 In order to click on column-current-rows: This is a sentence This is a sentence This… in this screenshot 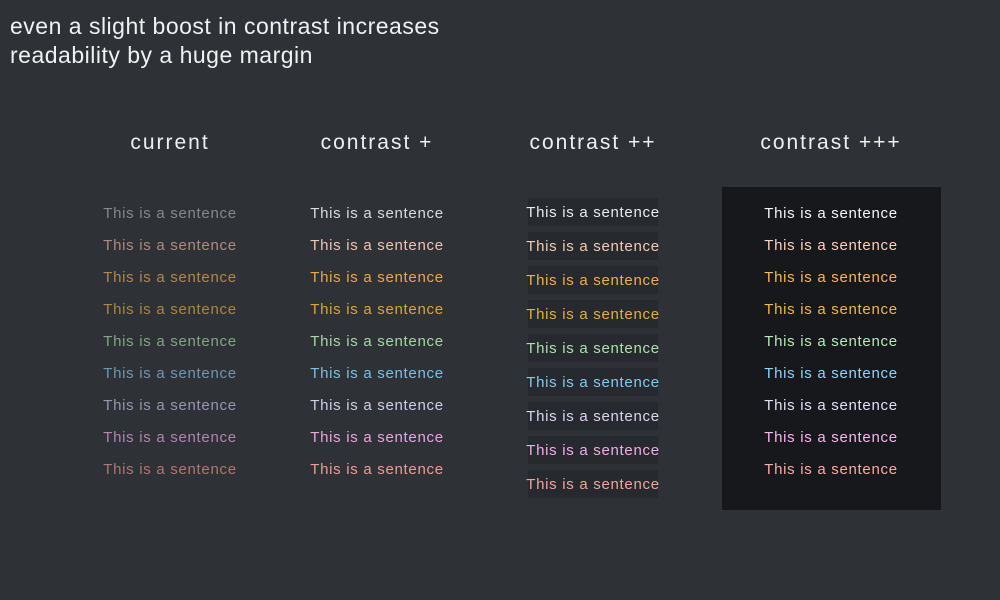, I will do `click(170, 342)`.